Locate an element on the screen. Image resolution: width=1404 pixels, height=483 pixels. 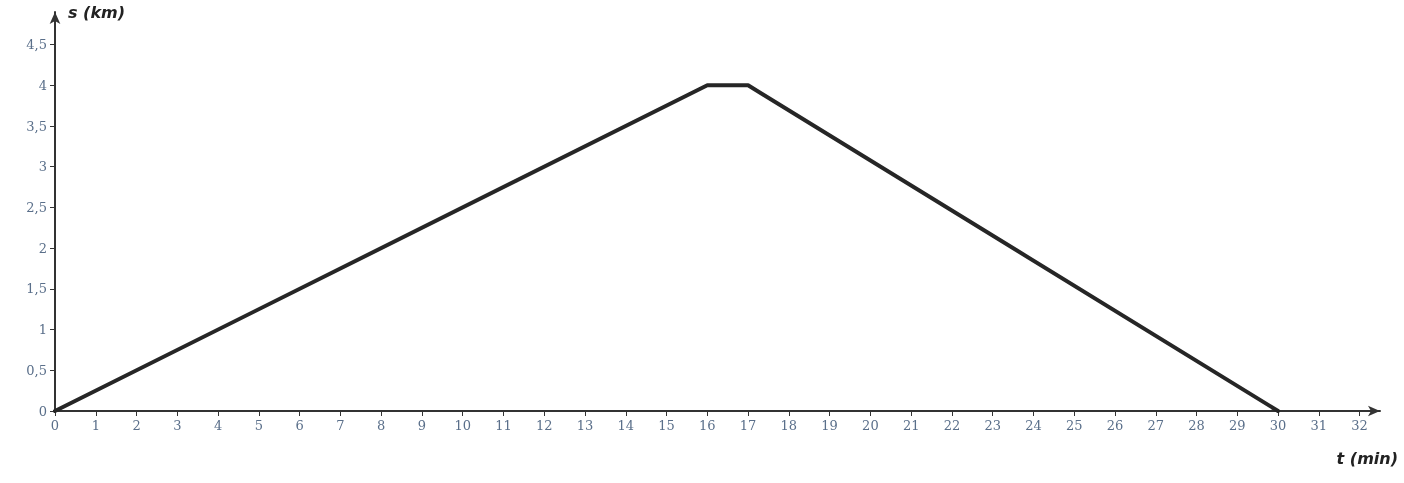
x-tick-label: 24 is located at coordinates (1033, 425).